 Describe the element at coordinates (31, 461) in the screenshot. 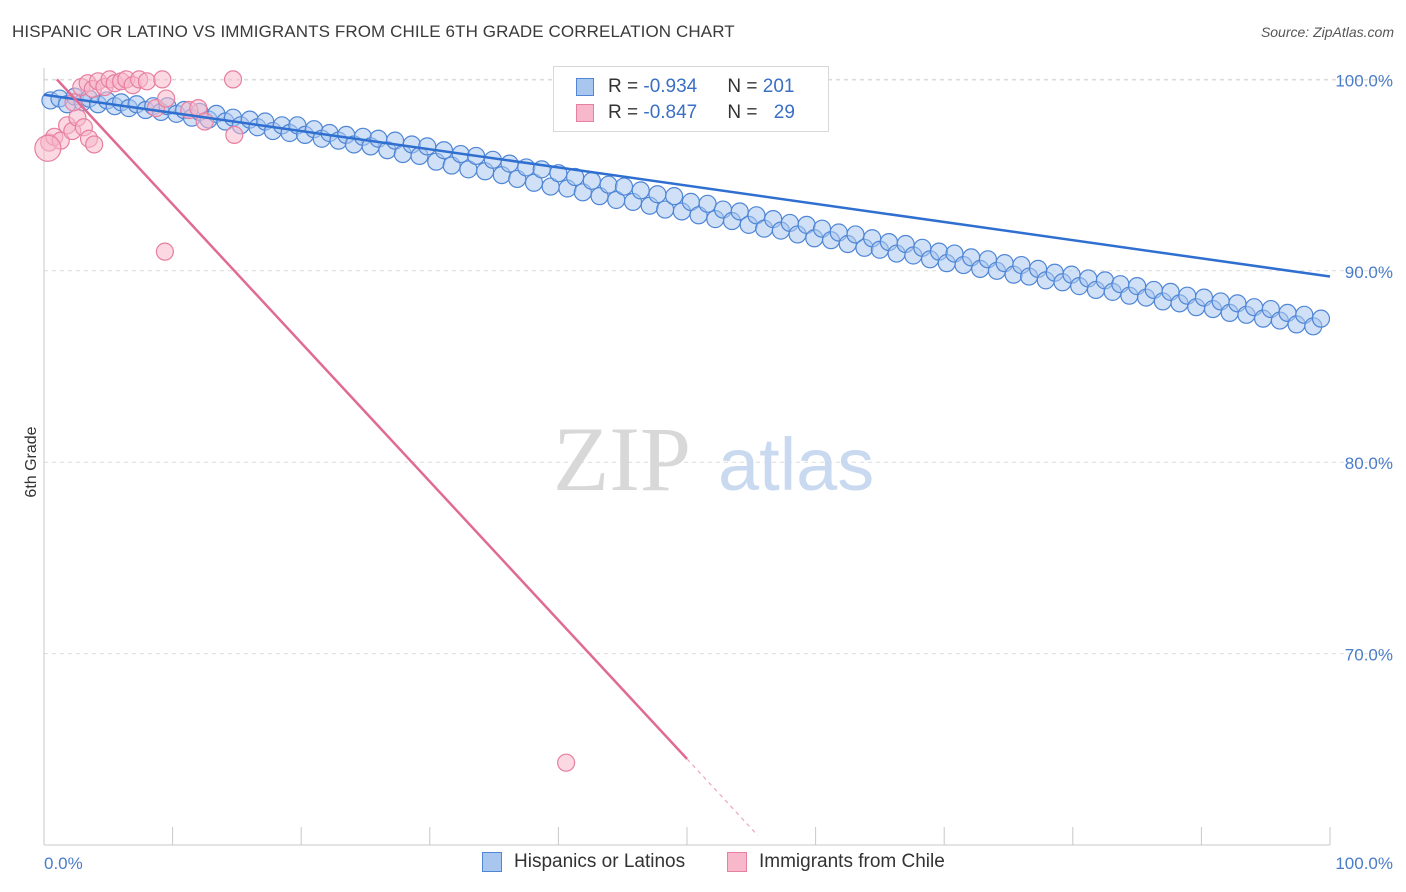

I see `y-axis-label: 6th Grade` at that location.